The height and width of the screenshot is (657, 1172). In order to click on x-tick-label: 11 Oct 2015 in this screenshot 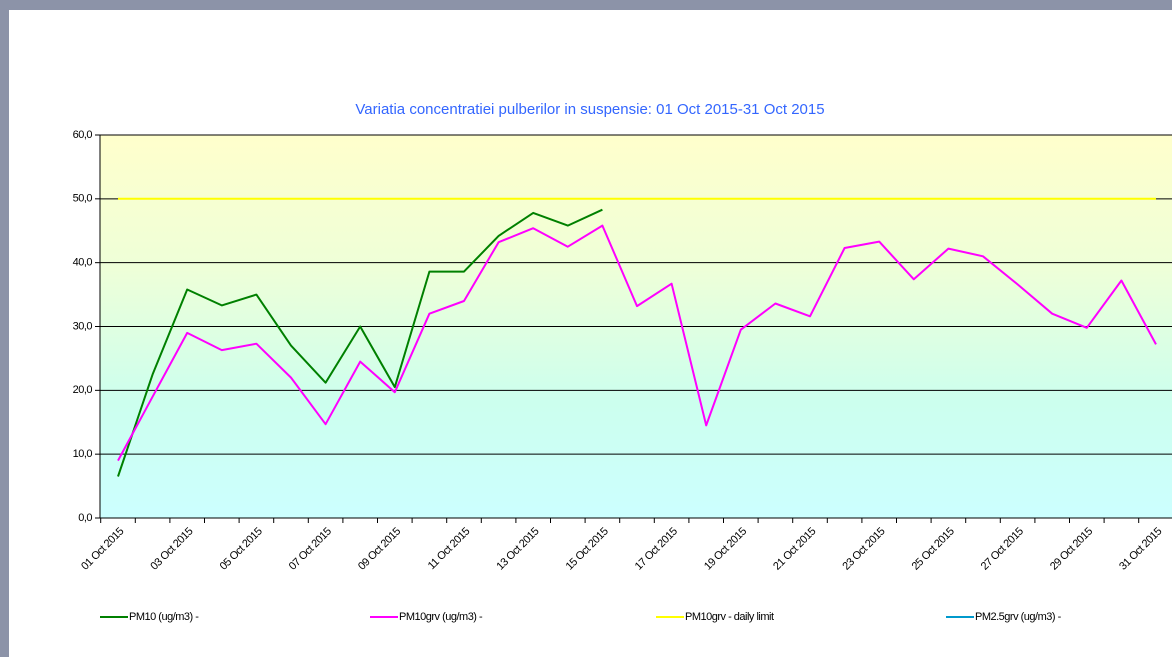, I will do `click(449, 548)`.